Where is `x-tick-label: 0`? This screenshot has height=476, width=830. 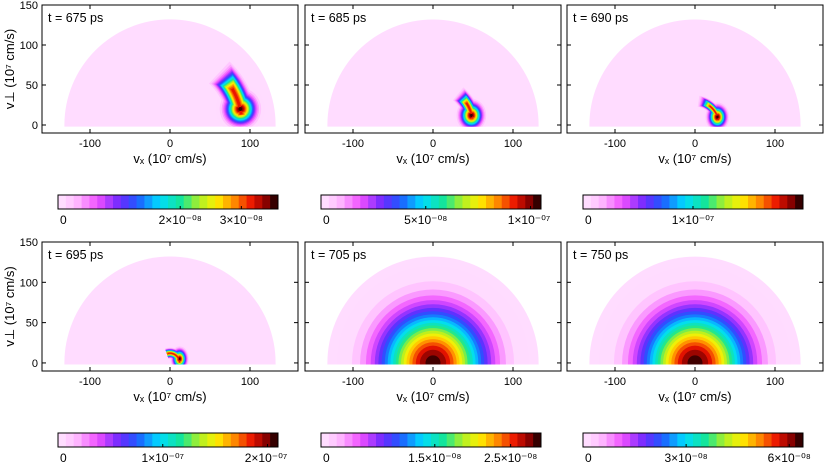 x-tick-label: 0 is located at coordinates (433, 382).